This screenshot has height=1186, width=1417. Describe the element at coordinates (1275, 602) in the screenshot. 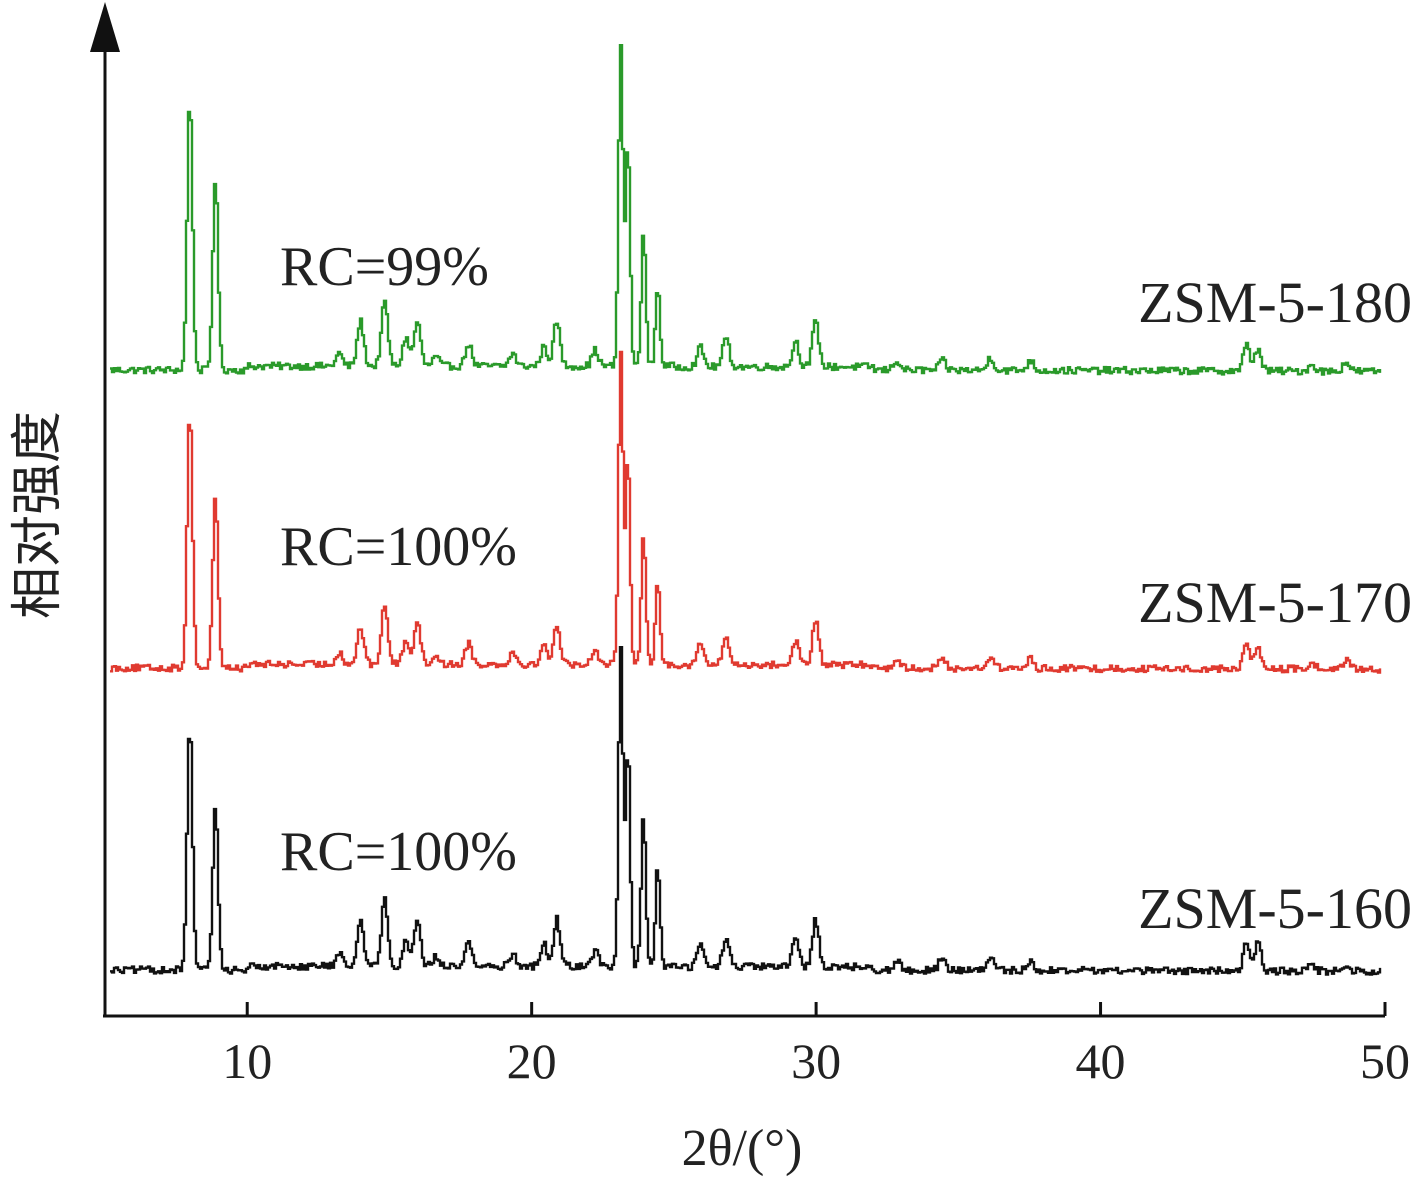

I see `series-label-zsm-5-170: ZSM-5-170` at that location.